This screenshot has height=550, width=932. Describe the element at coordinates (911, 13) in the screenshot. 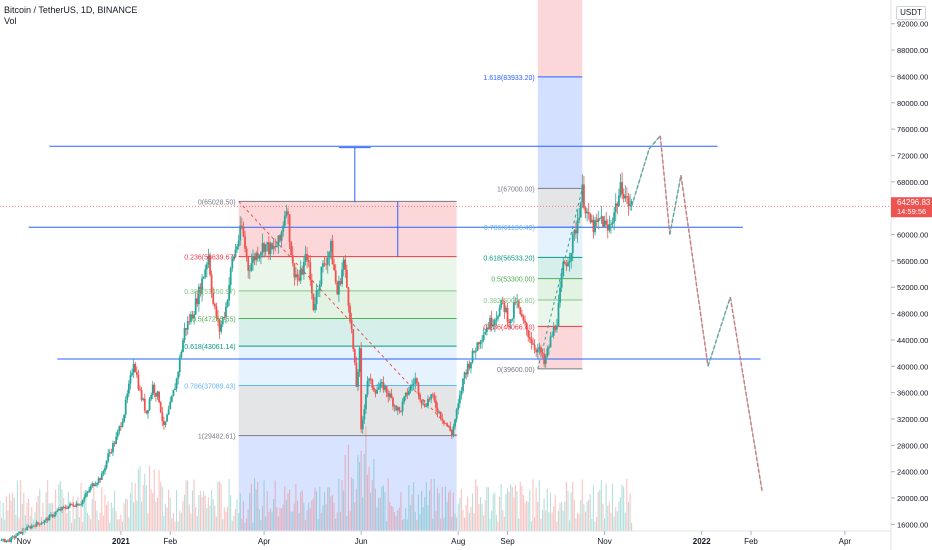

I see `currency-badge: USDT` at that location.